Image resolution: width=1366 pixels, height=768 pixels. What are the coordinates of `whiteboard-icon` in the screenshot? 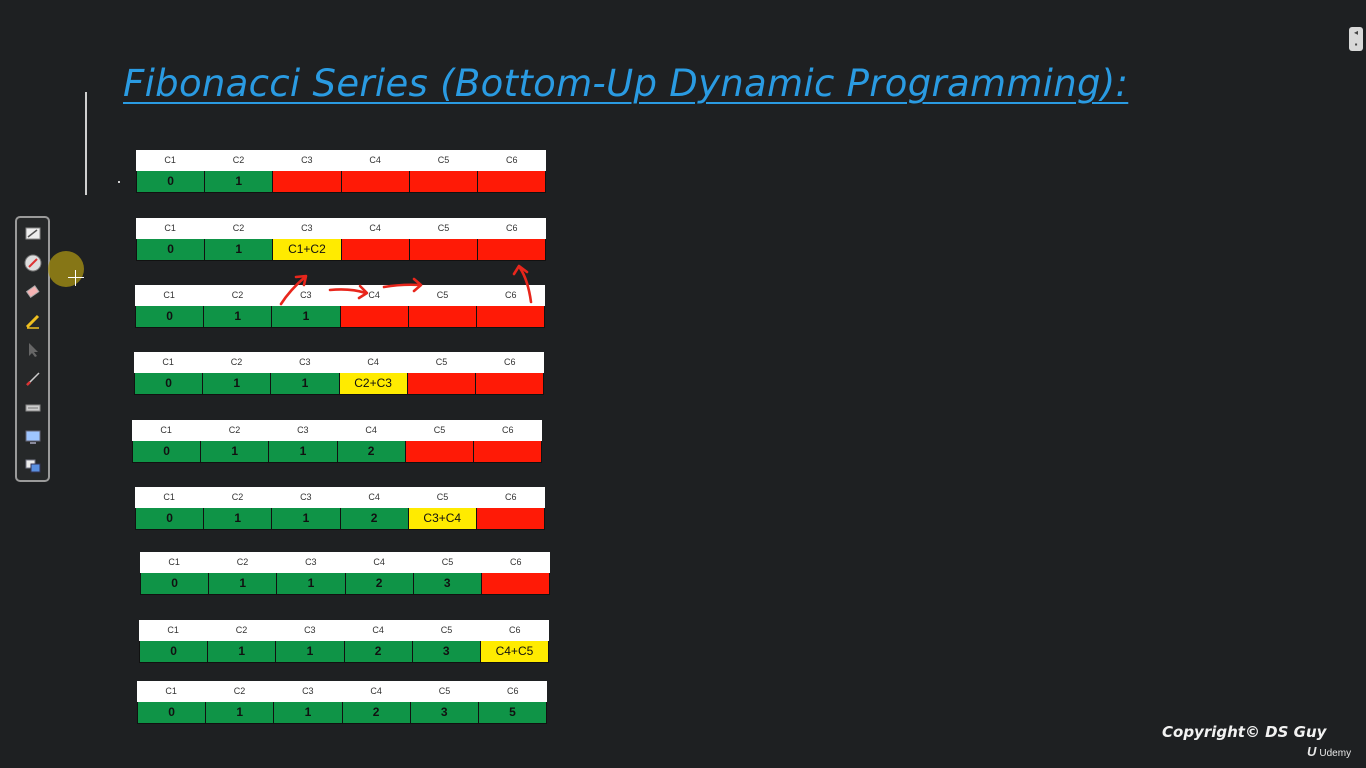 It's located at (33, 234).